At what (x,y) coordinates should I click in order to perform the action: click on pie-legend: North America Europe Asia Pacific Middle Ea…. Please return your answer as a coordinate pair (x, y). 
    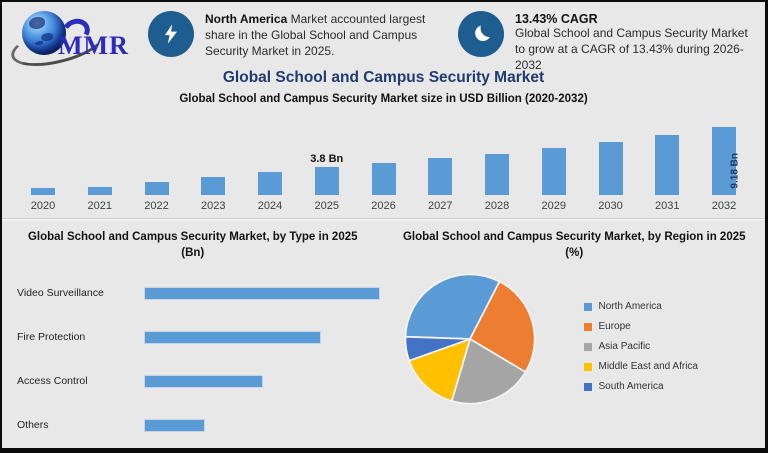
    Looking at the image, I should click on (641, 347).